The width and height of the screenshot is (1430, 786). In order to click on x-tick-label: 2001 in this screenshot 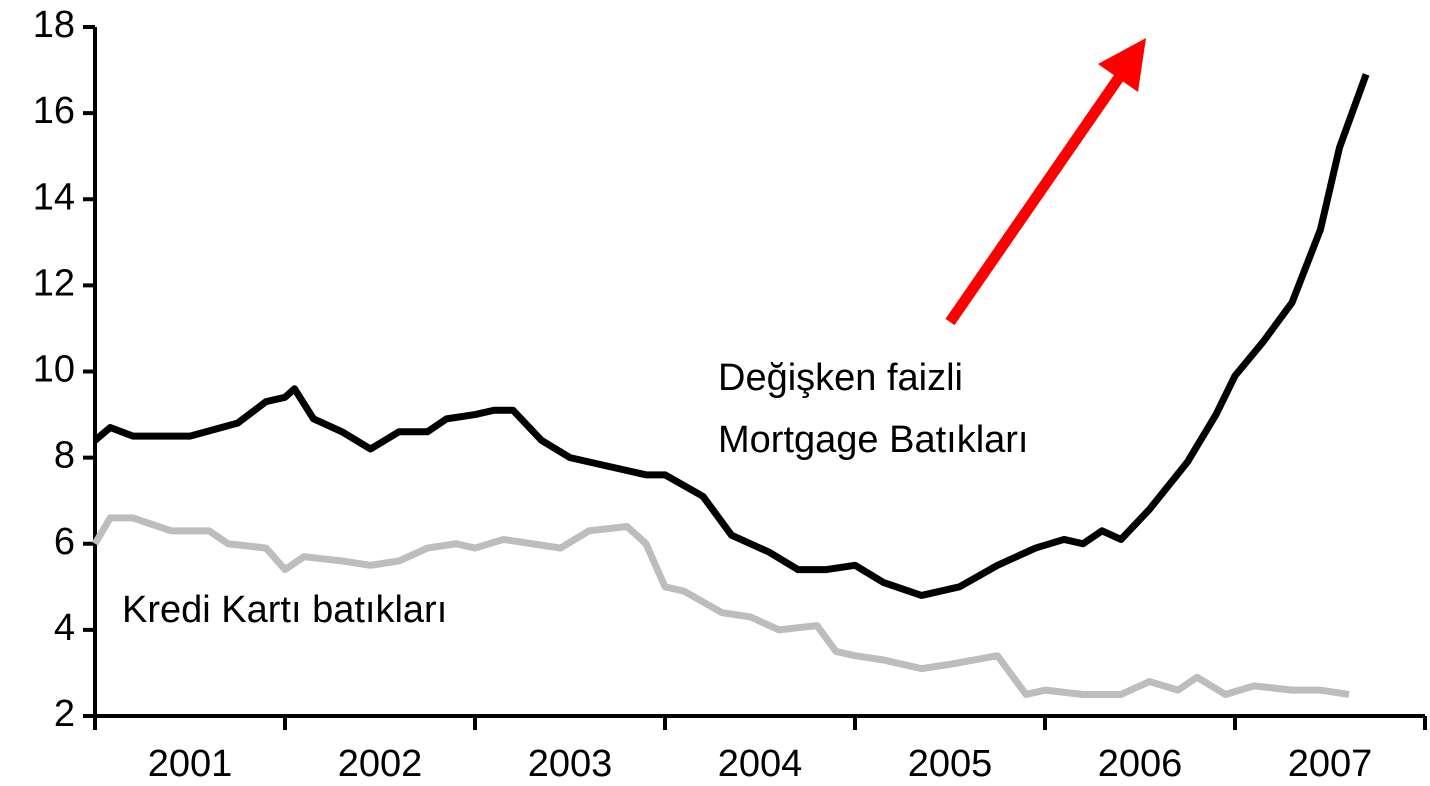, I will do `click(190, 764)`.